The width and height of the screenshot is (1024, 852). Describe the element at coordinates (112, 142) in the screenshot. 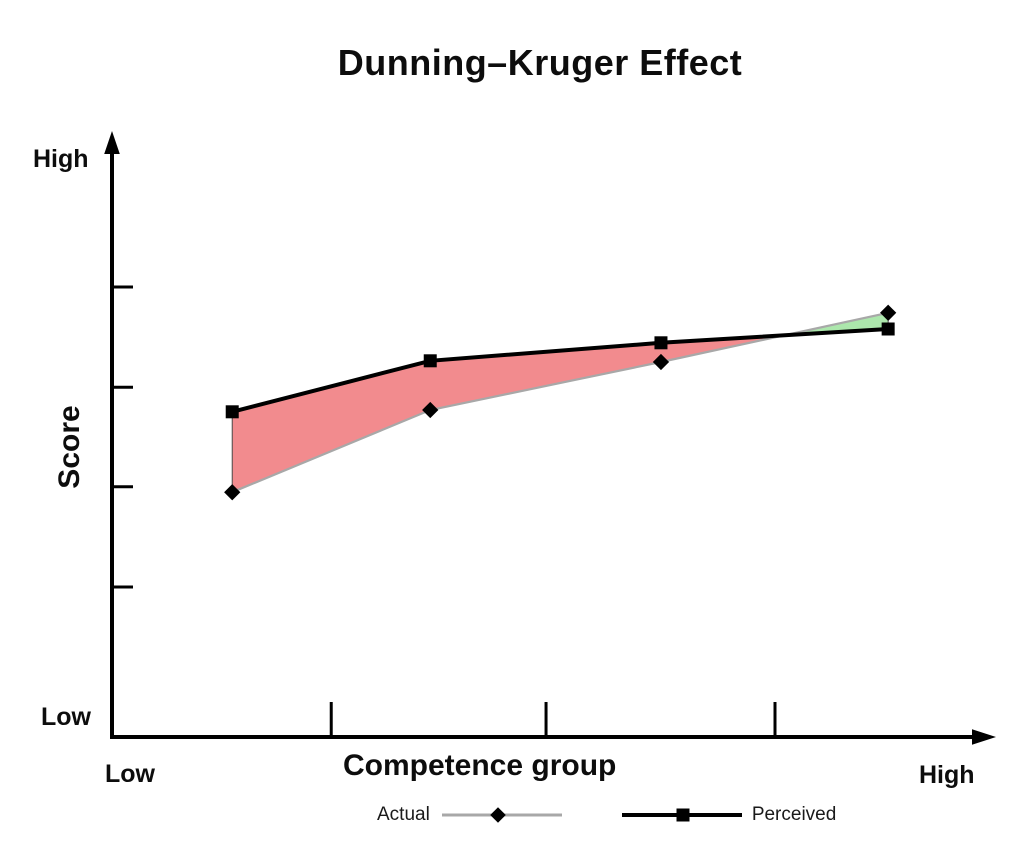

I see `y-axis-arrow-icon` at that location.